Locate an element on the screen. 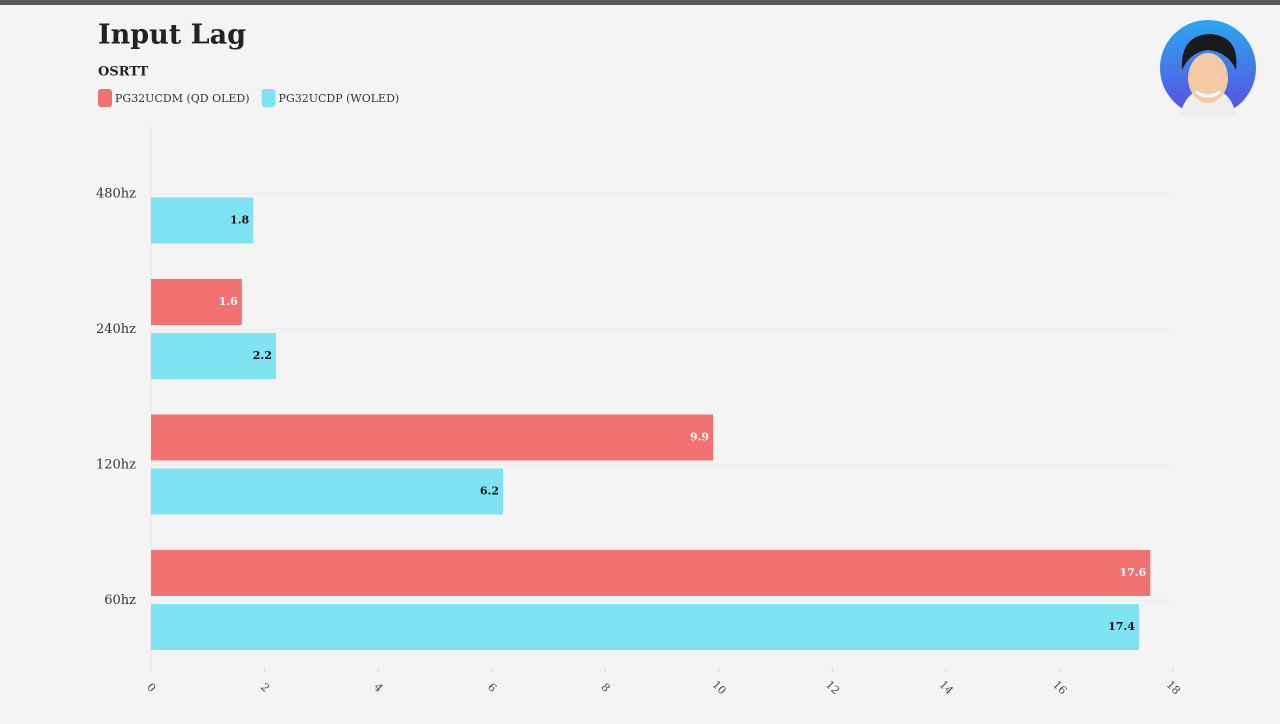 This screenshot has height=724, width=1280. x-tick-label: 0 is located at coordinates (151, 688).